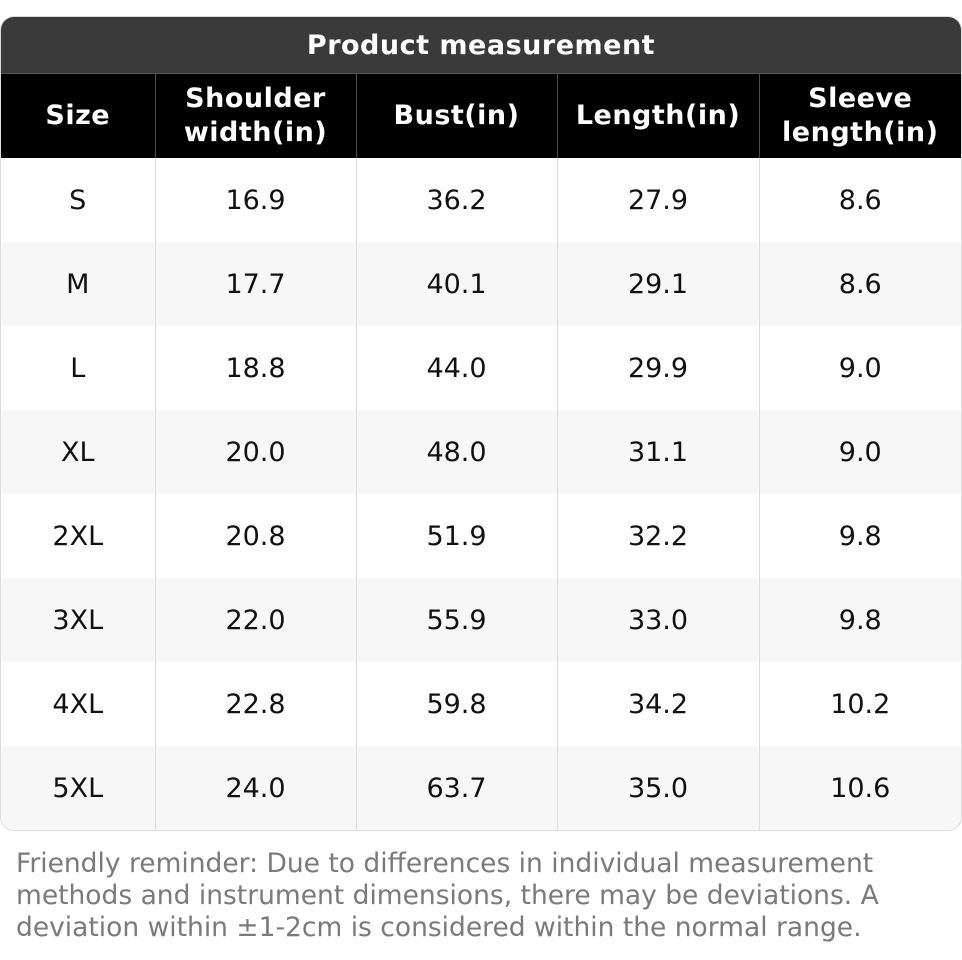 This screenshot has width=962, height=960. I want to click on cell-shoulder-width: 22.0, so click(255, 620).